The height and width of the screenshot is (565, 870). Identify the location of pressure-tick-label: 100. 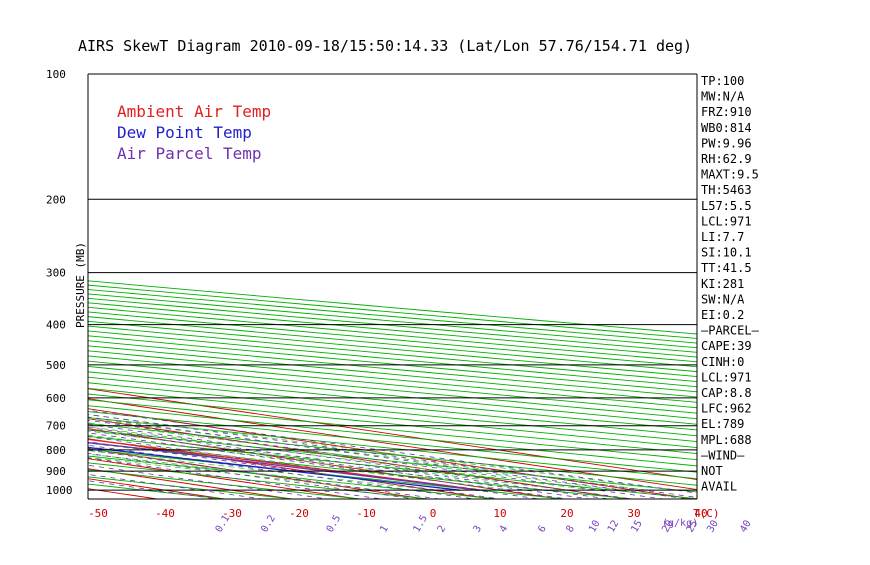
(56, 74).